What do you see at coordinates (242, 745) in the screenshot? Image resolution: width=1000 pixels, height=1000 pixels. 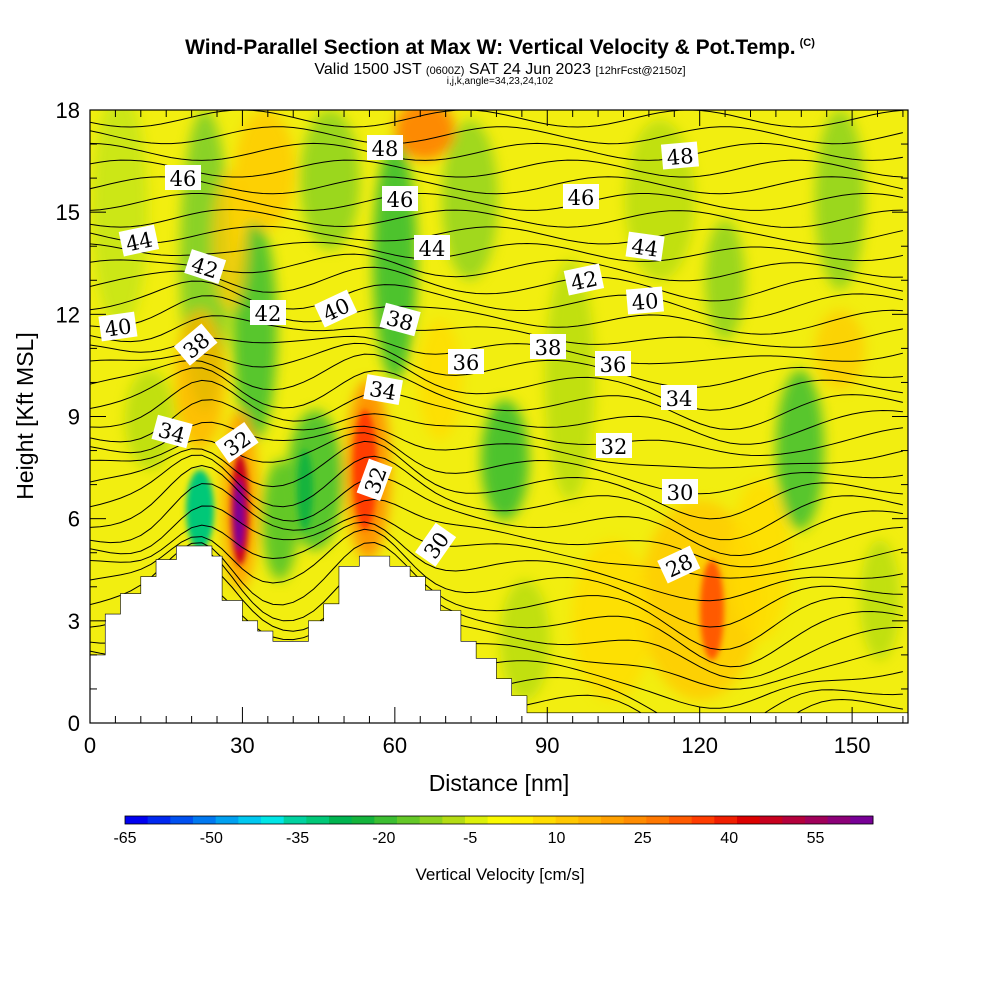 I see `x-tick-label: 30` at bounding box center [242, 745].